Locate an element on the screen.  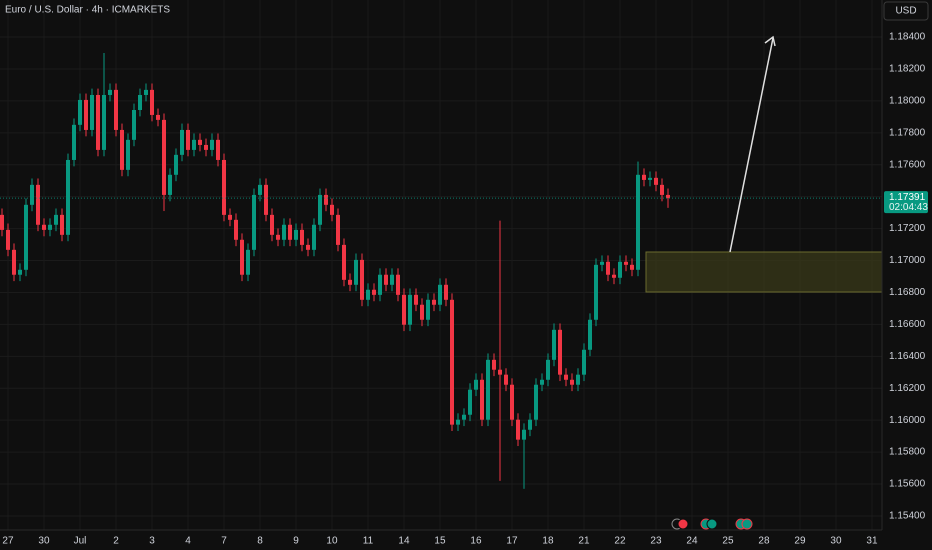
x-tick-label: 9 is located at coordinates (296, 541).